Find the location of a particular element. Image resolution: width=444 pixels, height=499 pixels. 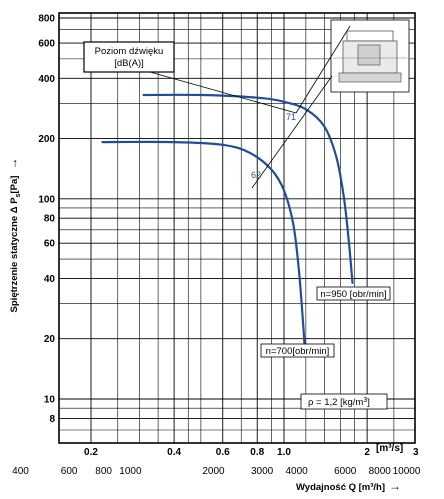

noise-leader-line is located at coordinates (223, 92).